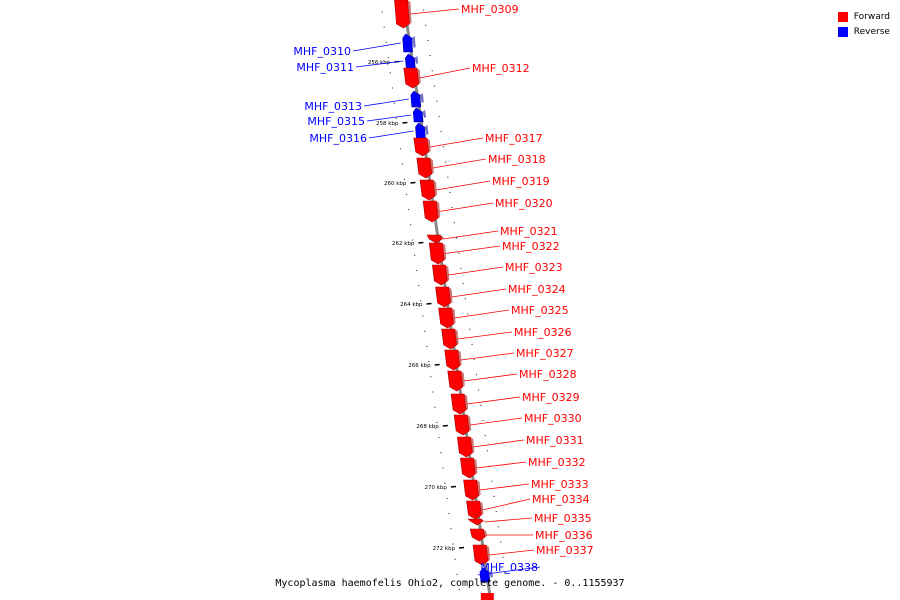  Describe the element at coordinates (561, 499) in the screenshot. I see `gene-label: MHF_0334` at that location.